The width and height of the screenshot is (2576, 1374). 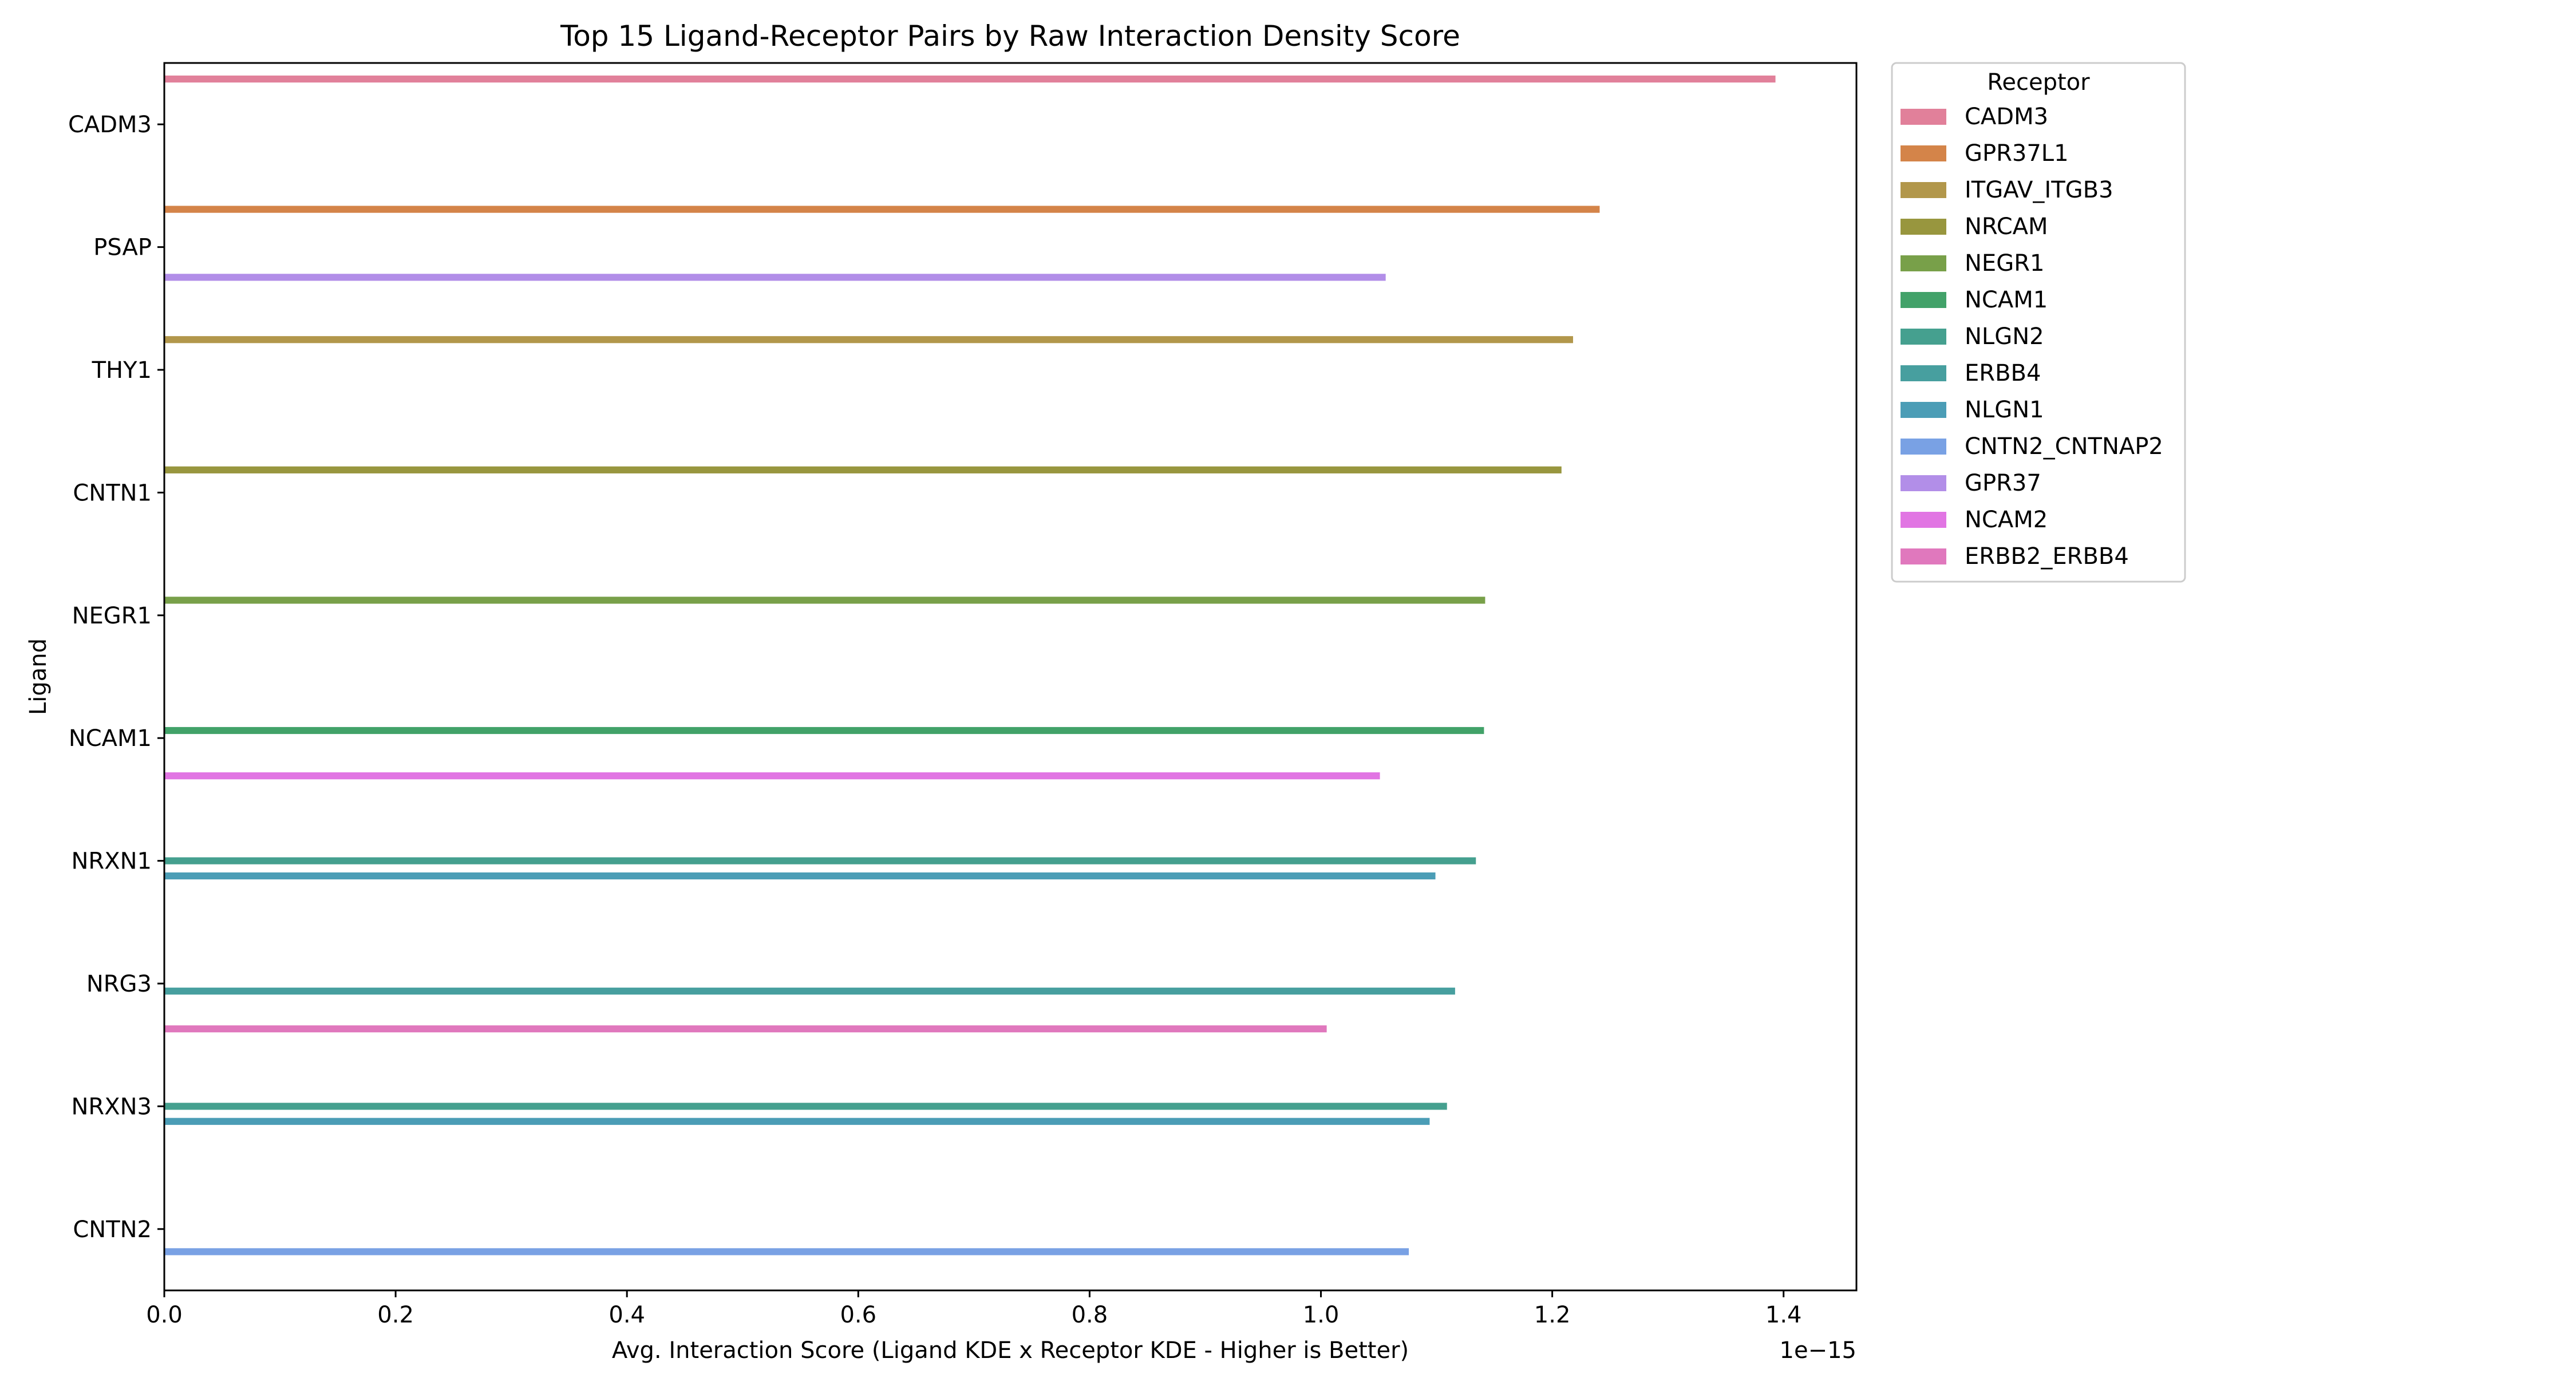 What do you see at coordinates (395, 1315) in the screenshot?
I see `x-tick-label: 0.2` at bounding box center [395, 1315].